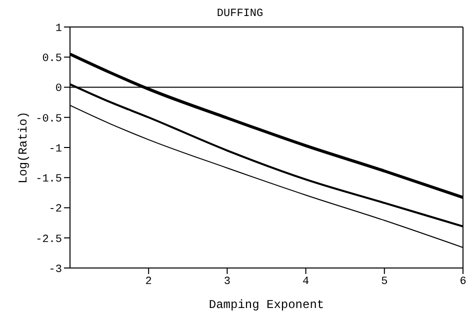 This screenshot has height=325, width=474. Describe the element at coordinates (240, 14) in the screenshot. I see `chart-title: DUFFING` at that location.